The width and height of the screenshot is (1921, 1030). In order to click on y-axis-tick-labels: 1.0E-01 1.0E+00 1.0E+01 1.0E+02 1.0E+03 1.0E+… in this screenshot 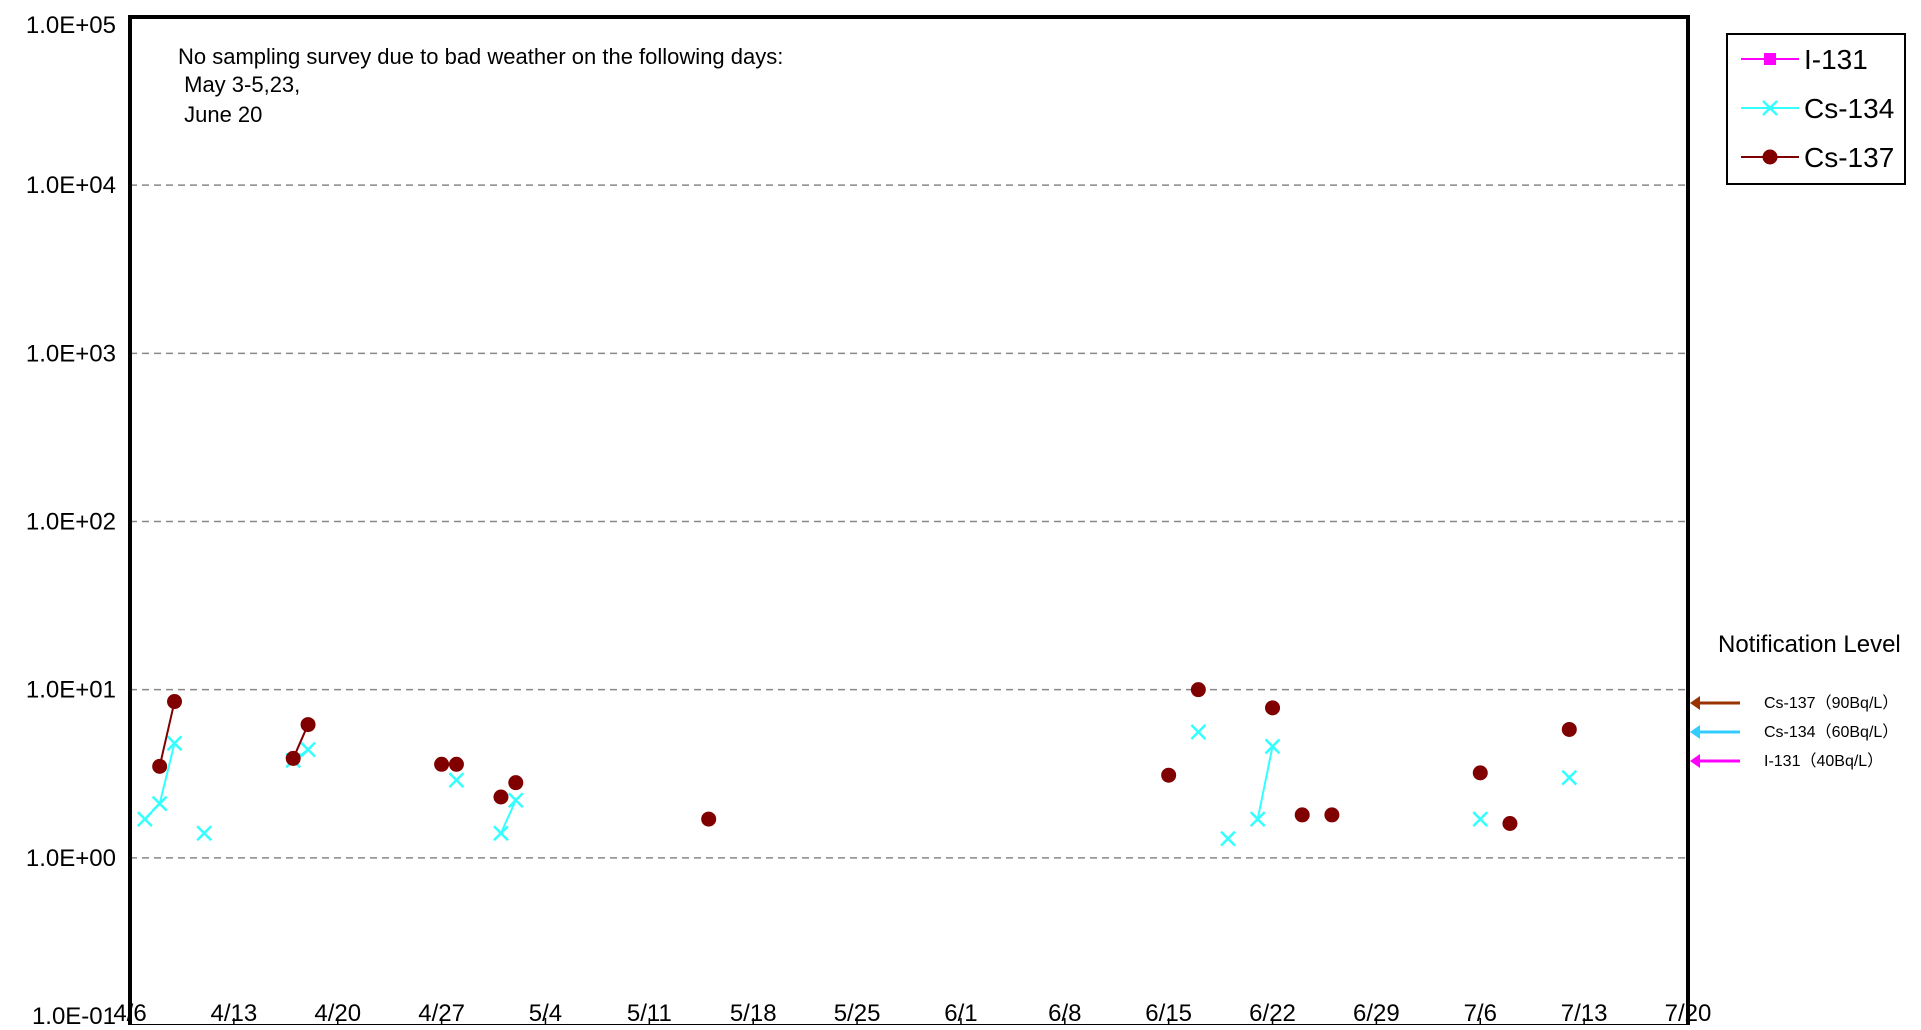, I will do `click(71, 521)`.